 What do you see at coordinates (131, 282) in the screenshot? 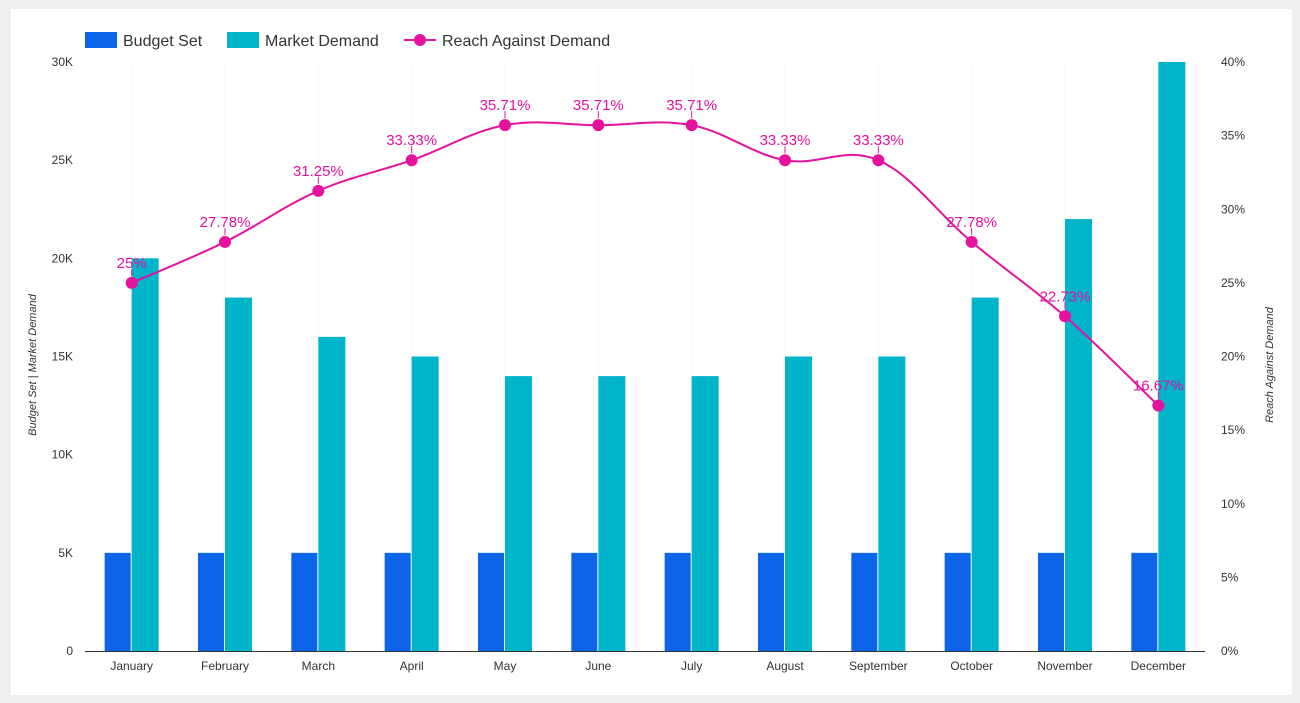
I see `point-reach-january` at bounding box center [131, 282].